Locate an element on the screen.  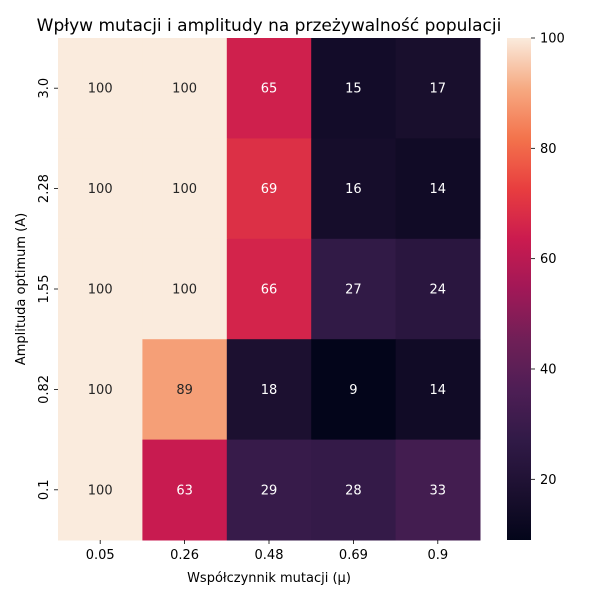
heatmap-cell-label: 17 is located at coordinates (438, 89).